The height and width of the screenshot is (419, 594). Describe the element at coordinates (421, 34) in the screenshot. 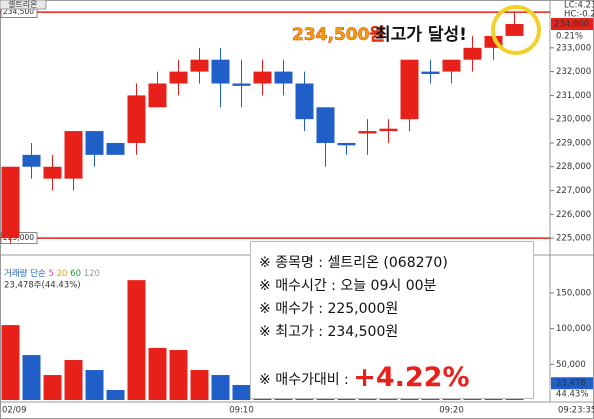

I see `annotation-text: 최고가 달성!` at that location.